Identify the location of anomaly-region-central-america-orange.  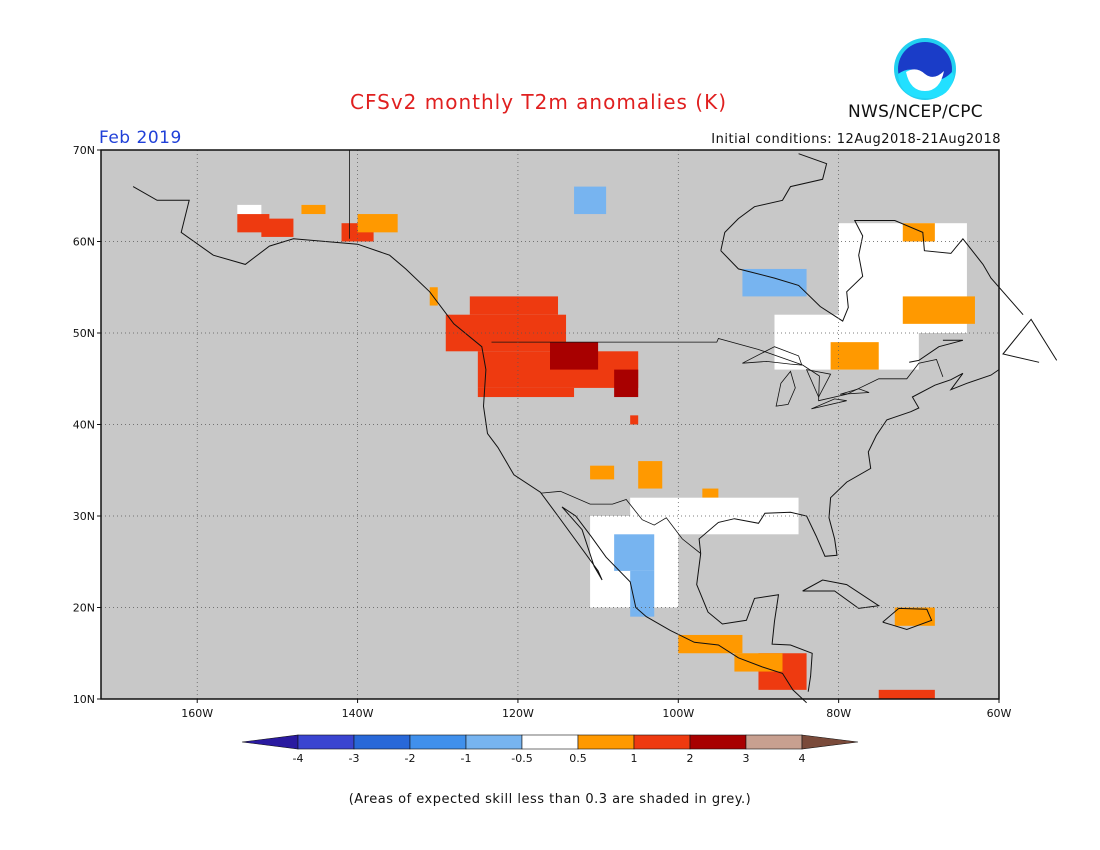
(758, 662).